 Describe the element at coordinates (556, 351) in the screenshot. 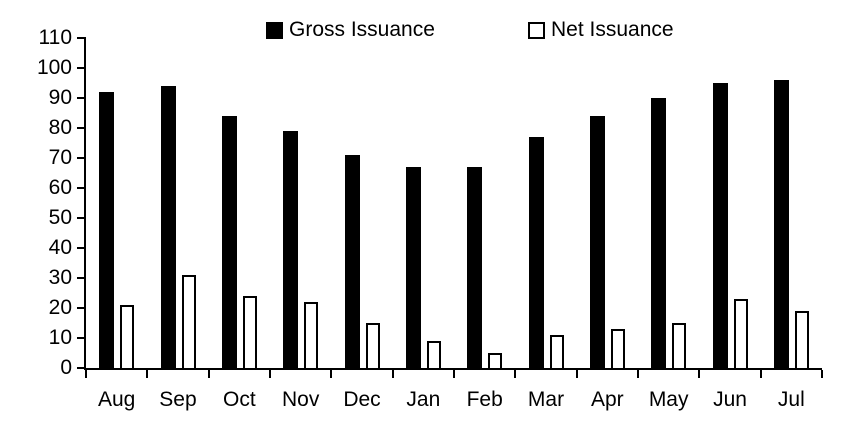

I see `bar-net-issuance-mar` at that location.